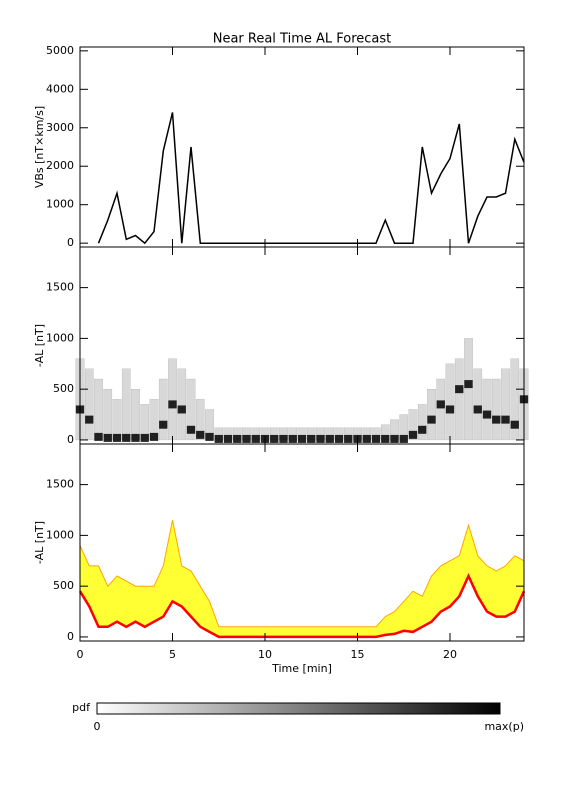 This screenshot has height=792, width=576. I want to click on colorbar-label: pdf, so click(81, 707).